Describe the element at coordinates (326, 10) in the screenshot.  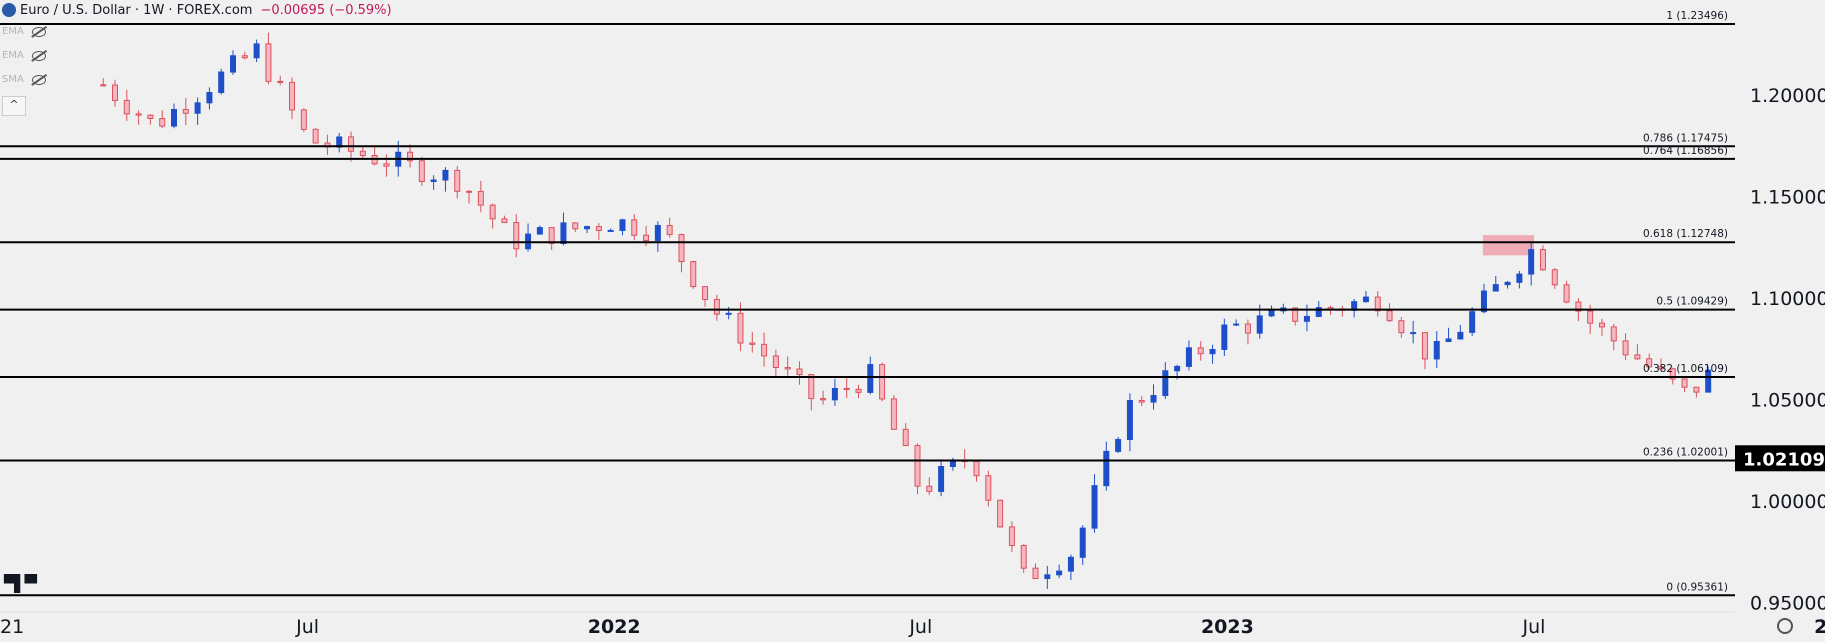
I see `price-change: −0.00695 (−0.59%)` at that location.